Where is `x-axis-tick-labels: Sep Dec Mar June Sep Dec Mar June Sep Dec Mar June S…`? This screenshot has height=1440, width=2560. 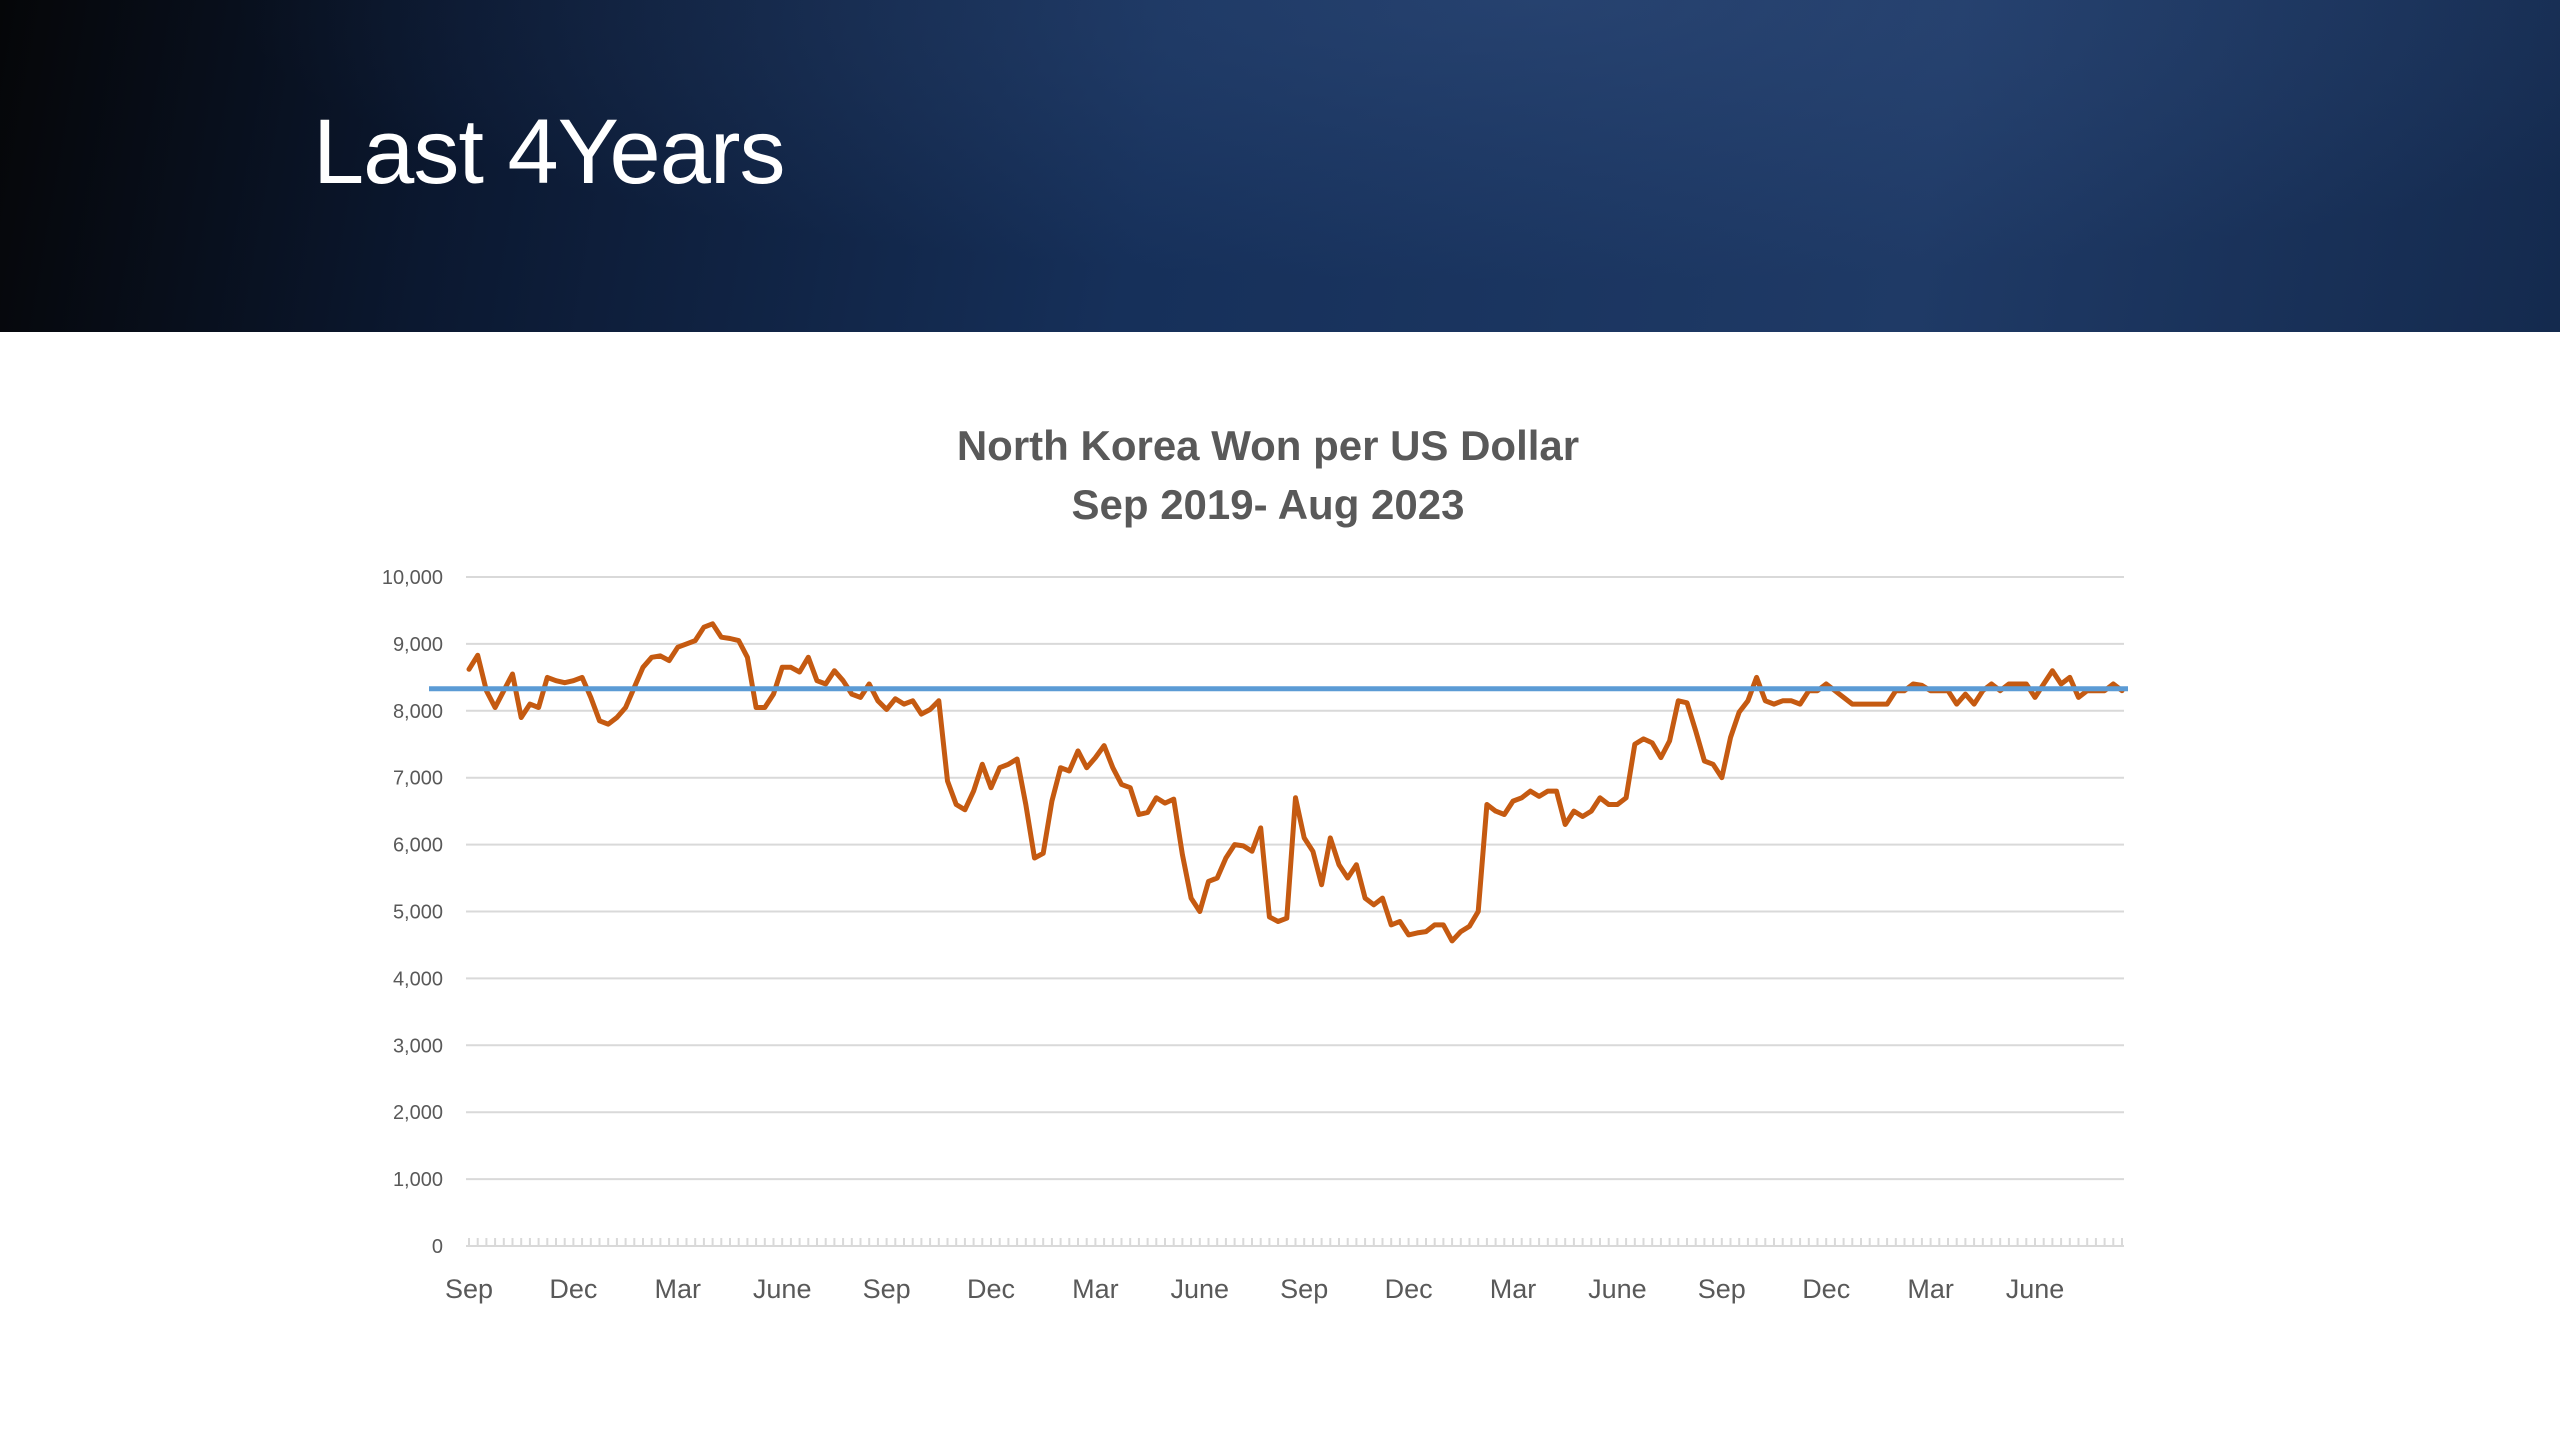
x-axis-tick-labels: Sep Dec Mar June Sep Dec Mar June Sep Dec Mar June S… is located at coordinates (1254, 1289).